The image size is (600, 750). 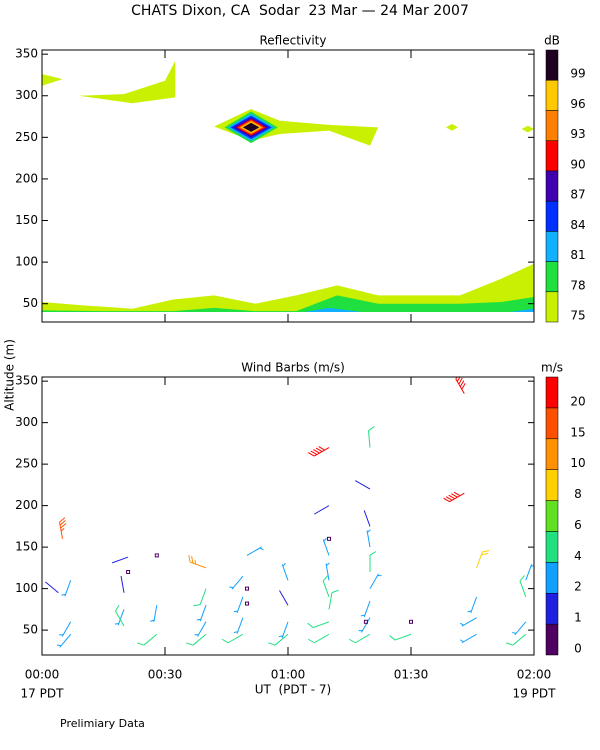 What do you see at coordinates (102, 723) in the screenshot?
I see `footnote: Prelimiary Data` at bounding box center [102, 723].